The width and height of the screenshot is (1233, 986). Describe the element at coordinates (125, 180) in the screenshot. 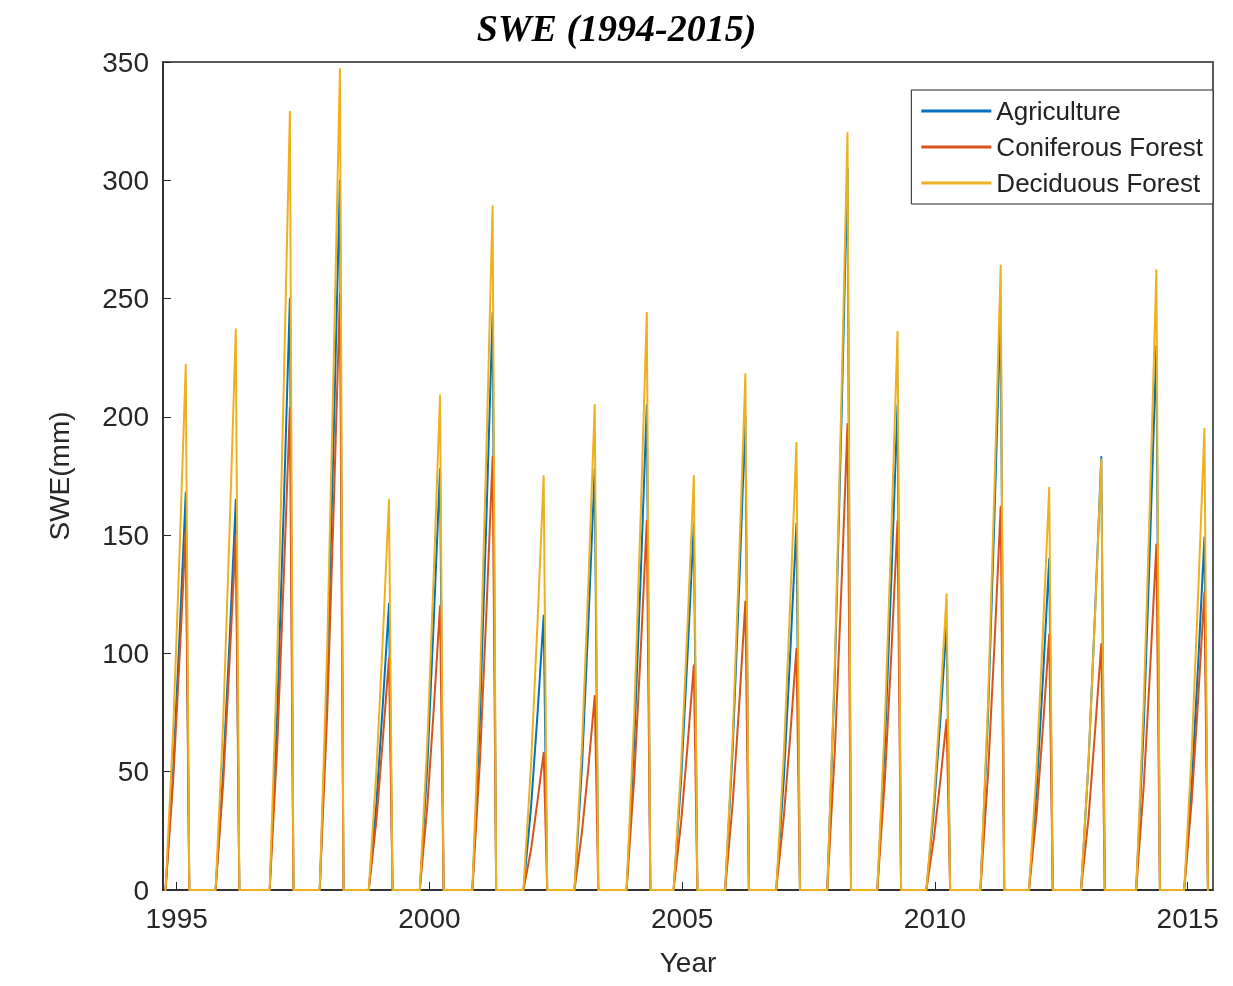

I see `y-tick-label: 300` at that location.